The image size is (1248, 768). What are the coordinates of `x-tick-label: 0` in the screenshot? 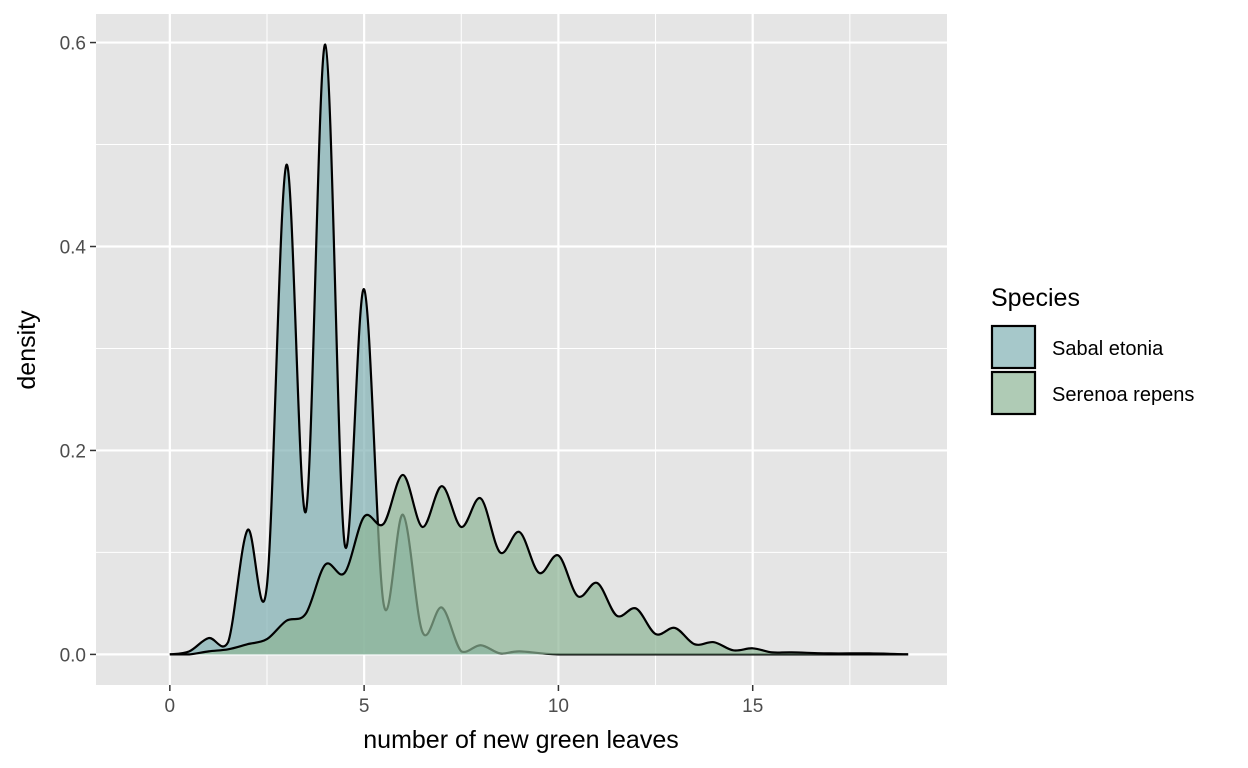 It's located at (170, 706).